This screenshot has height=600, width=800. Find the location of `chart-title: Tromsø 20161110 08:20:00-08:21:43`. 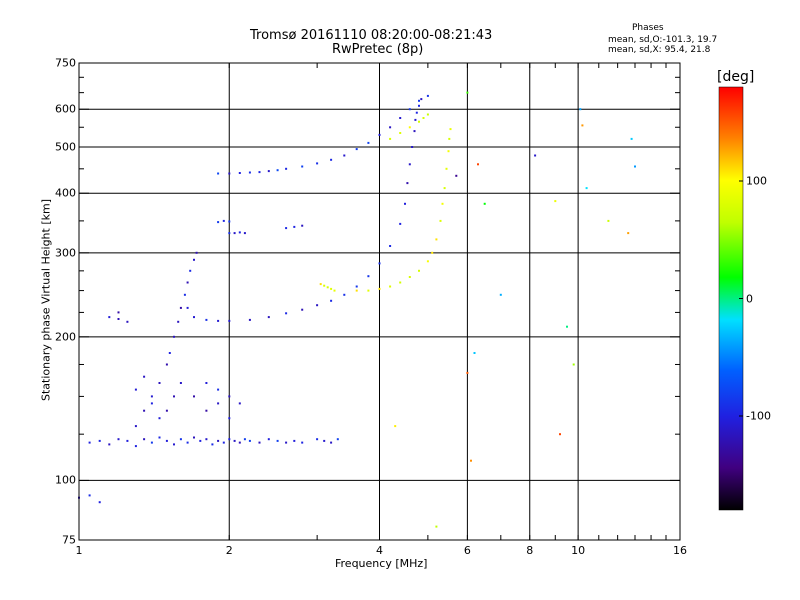

chart-title: Tromsø 20161110 08:20:00-08:21:43 is located at coordinates (371, 35).